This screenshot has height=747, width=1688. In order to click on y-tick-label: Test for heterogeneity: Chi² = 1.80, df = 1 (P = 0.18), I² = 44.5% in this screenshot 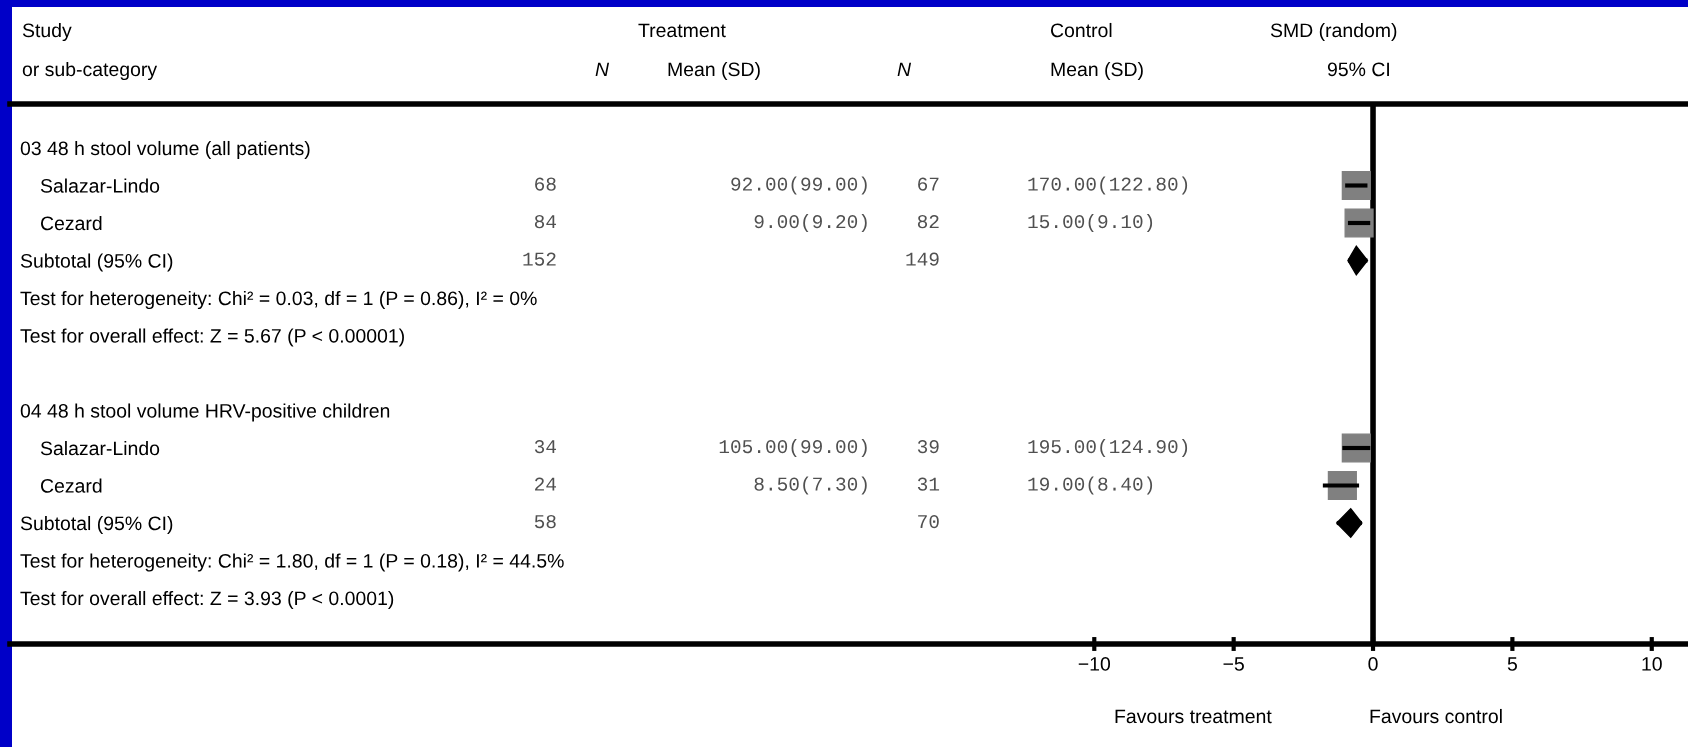, I will do `click(292, 562)`.